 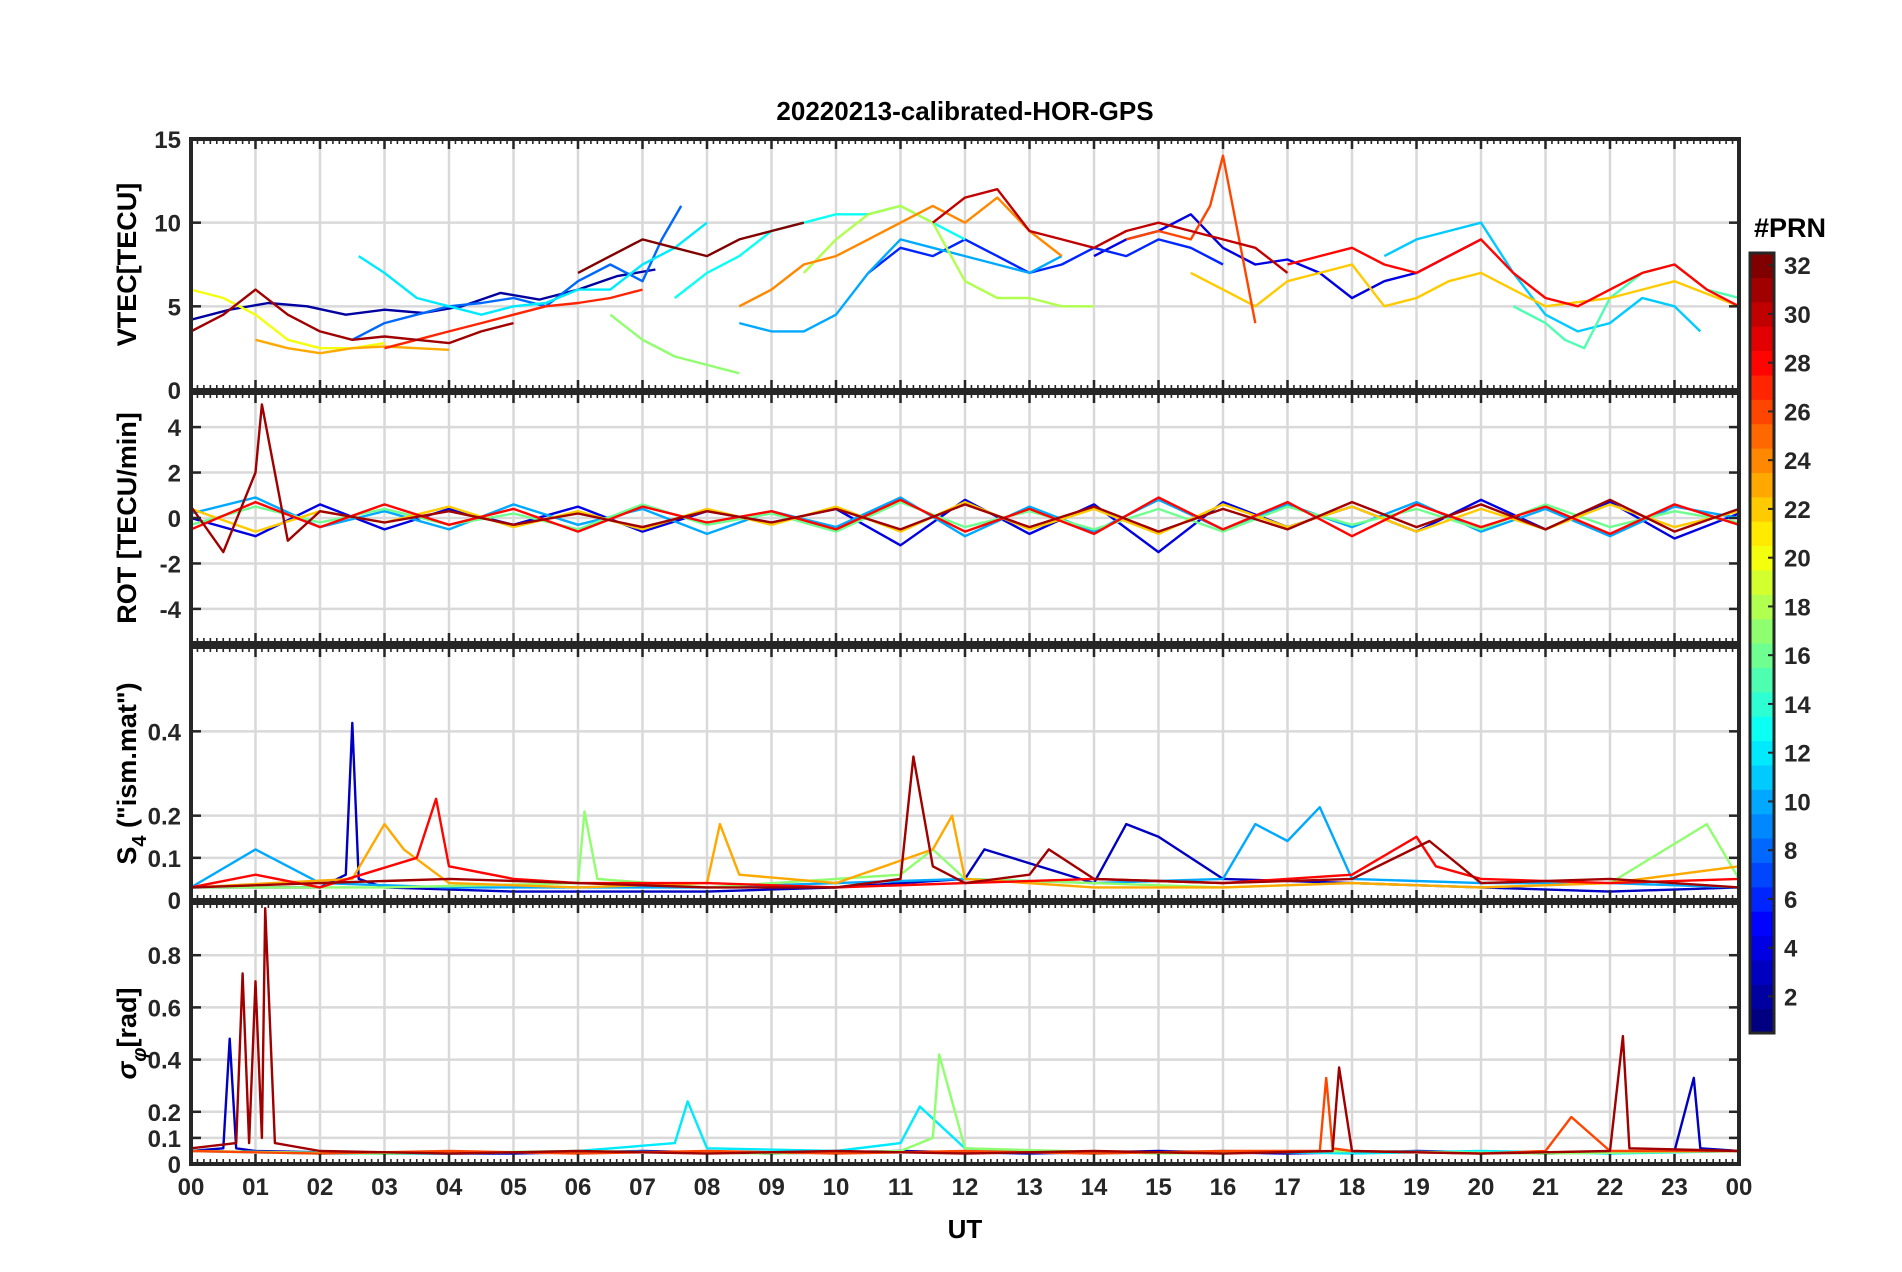 What do you see at coordinates (167, 140) in the screenshot?
I see `y-tick-label: 15` at bounding box center [167, 140].